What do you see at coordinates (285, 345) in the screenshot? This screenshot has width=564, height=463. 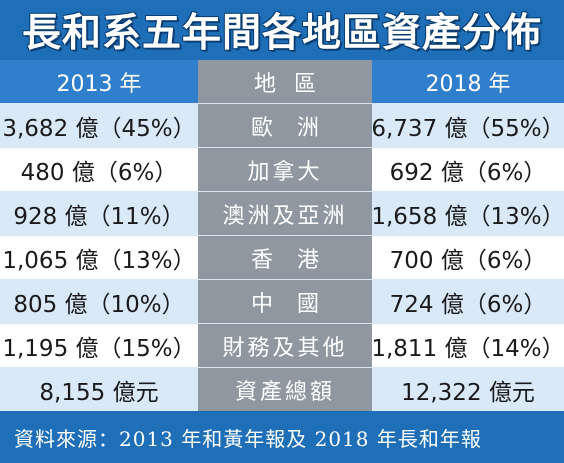 I see `region-label: 財務及其他` at bounding box center [285, 345].